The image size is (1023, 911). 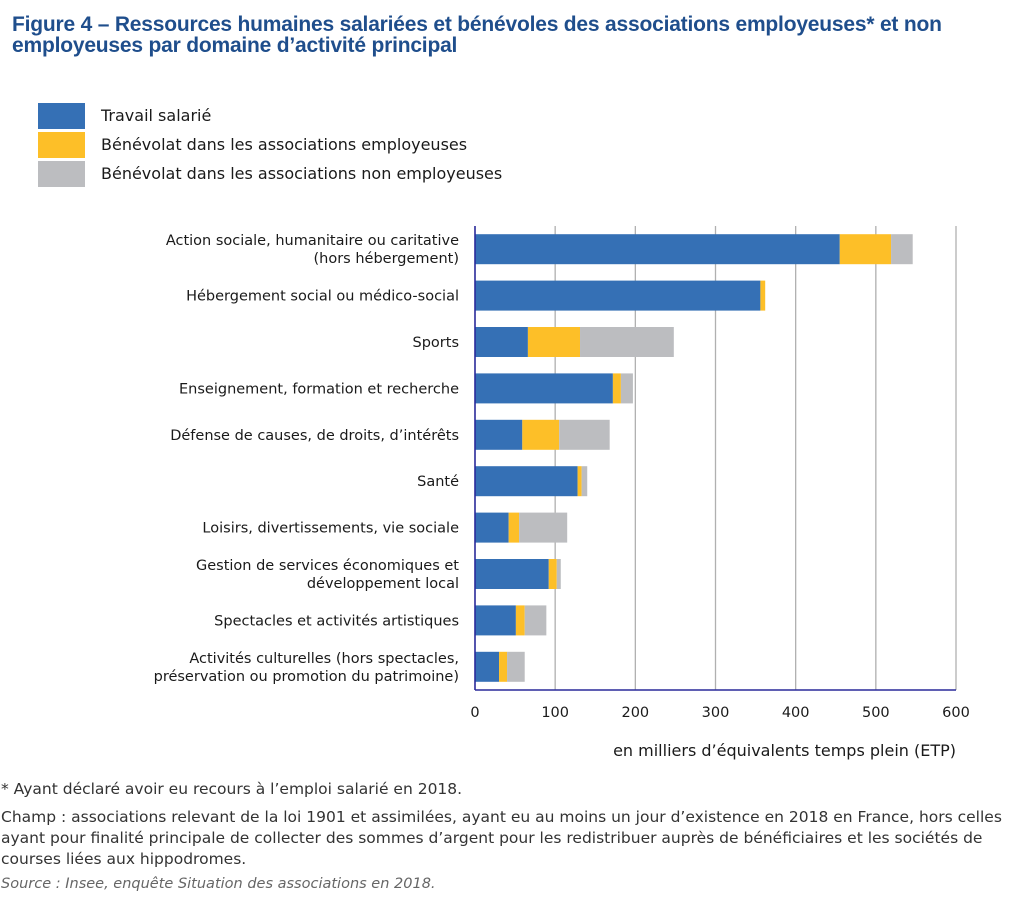 I want to click on category-label: Enseignement, formation et recherche, so click(x=319, y=389).